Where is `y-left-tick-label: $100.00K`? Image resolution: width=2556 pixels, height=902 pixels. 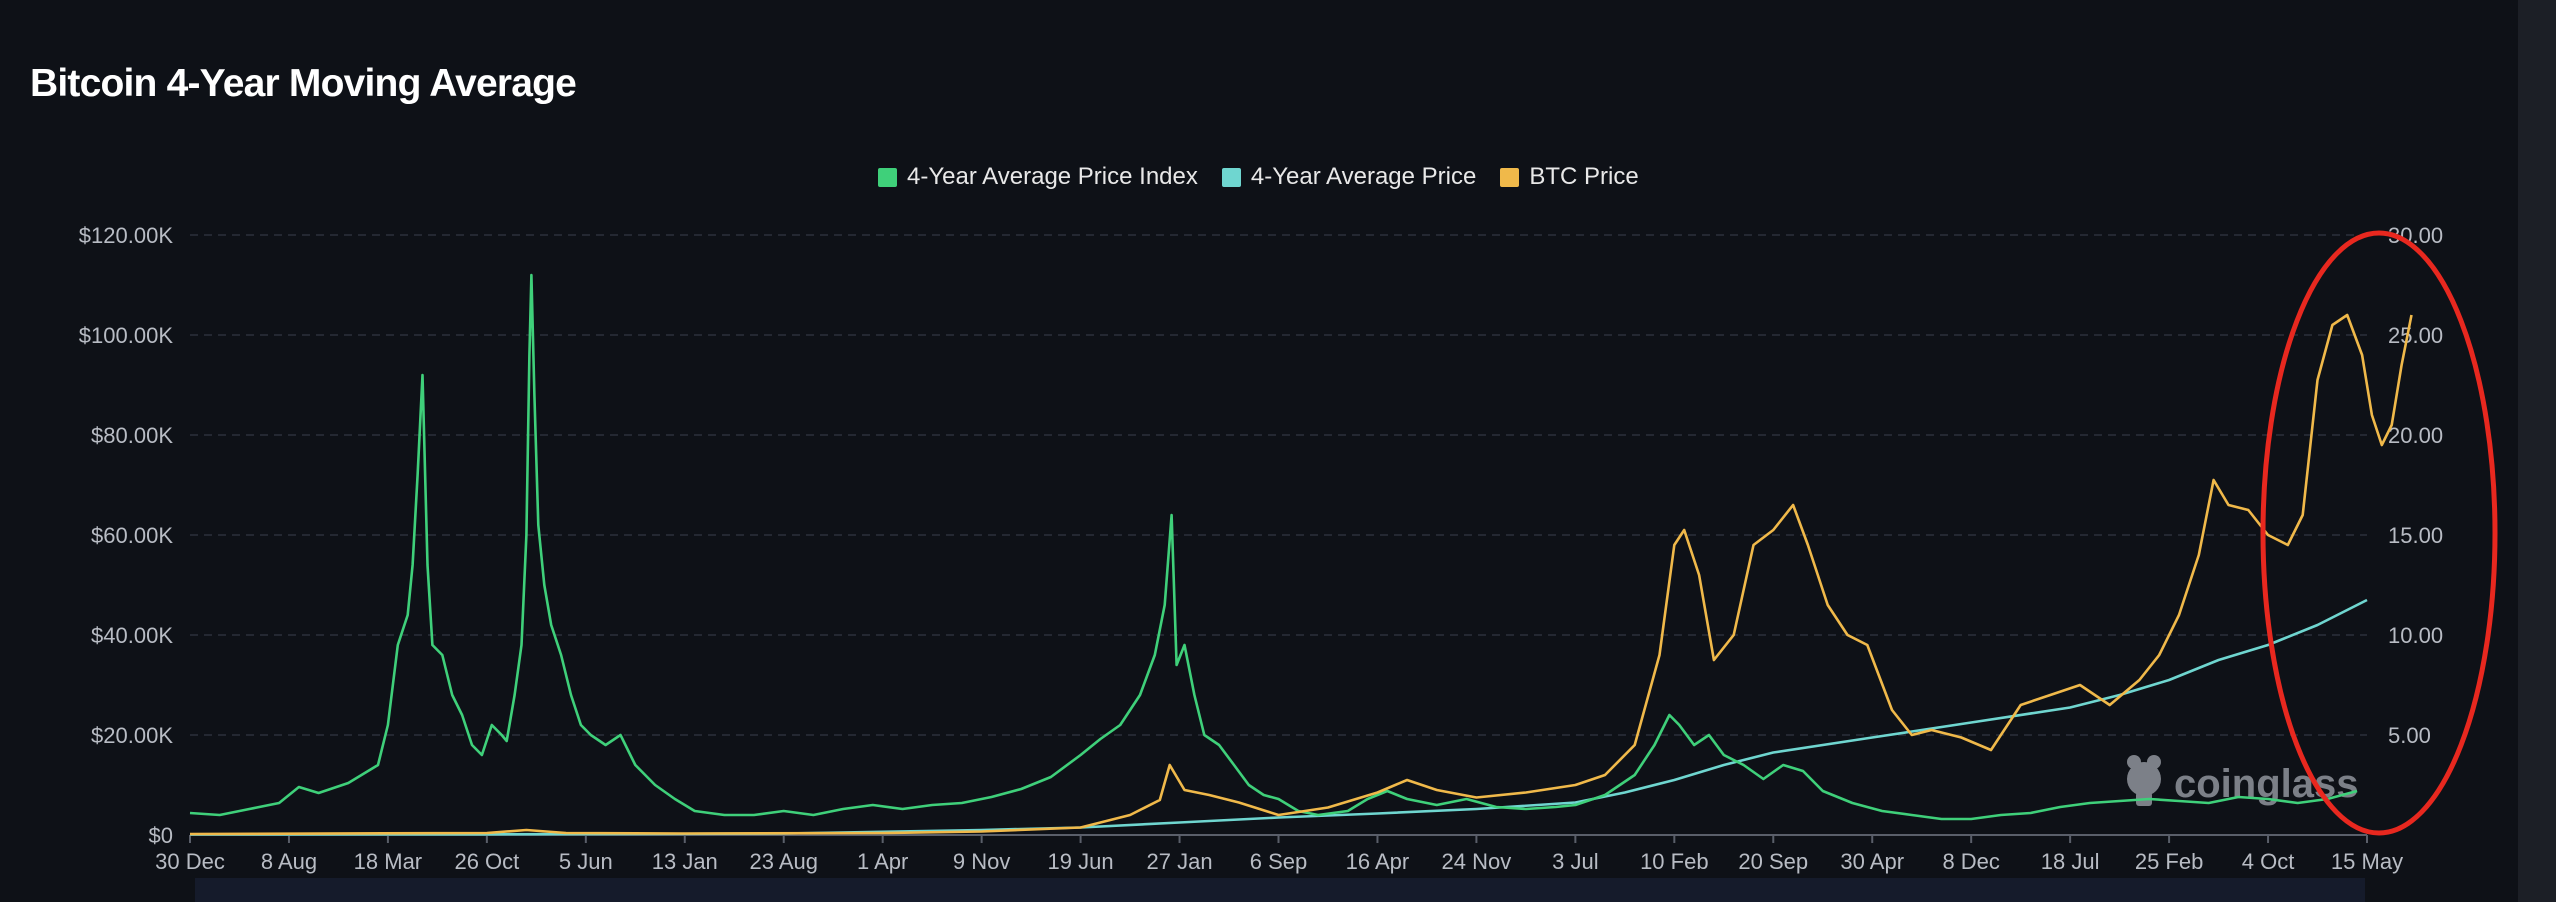
y-left-tick-label: $100.00K is located at coordinates (126, 335).